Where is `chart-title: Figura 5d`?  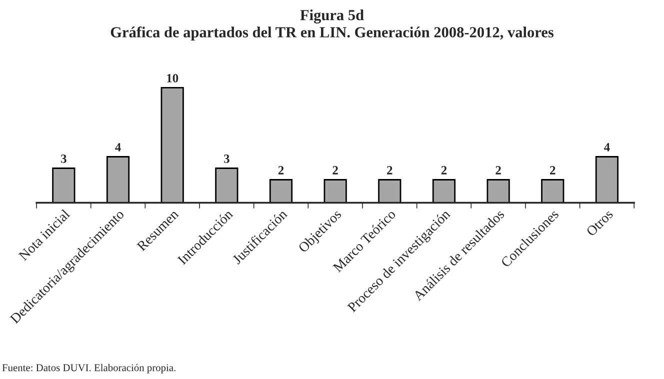 chart-title: Figura 5d is located at coordinates (332, 16).